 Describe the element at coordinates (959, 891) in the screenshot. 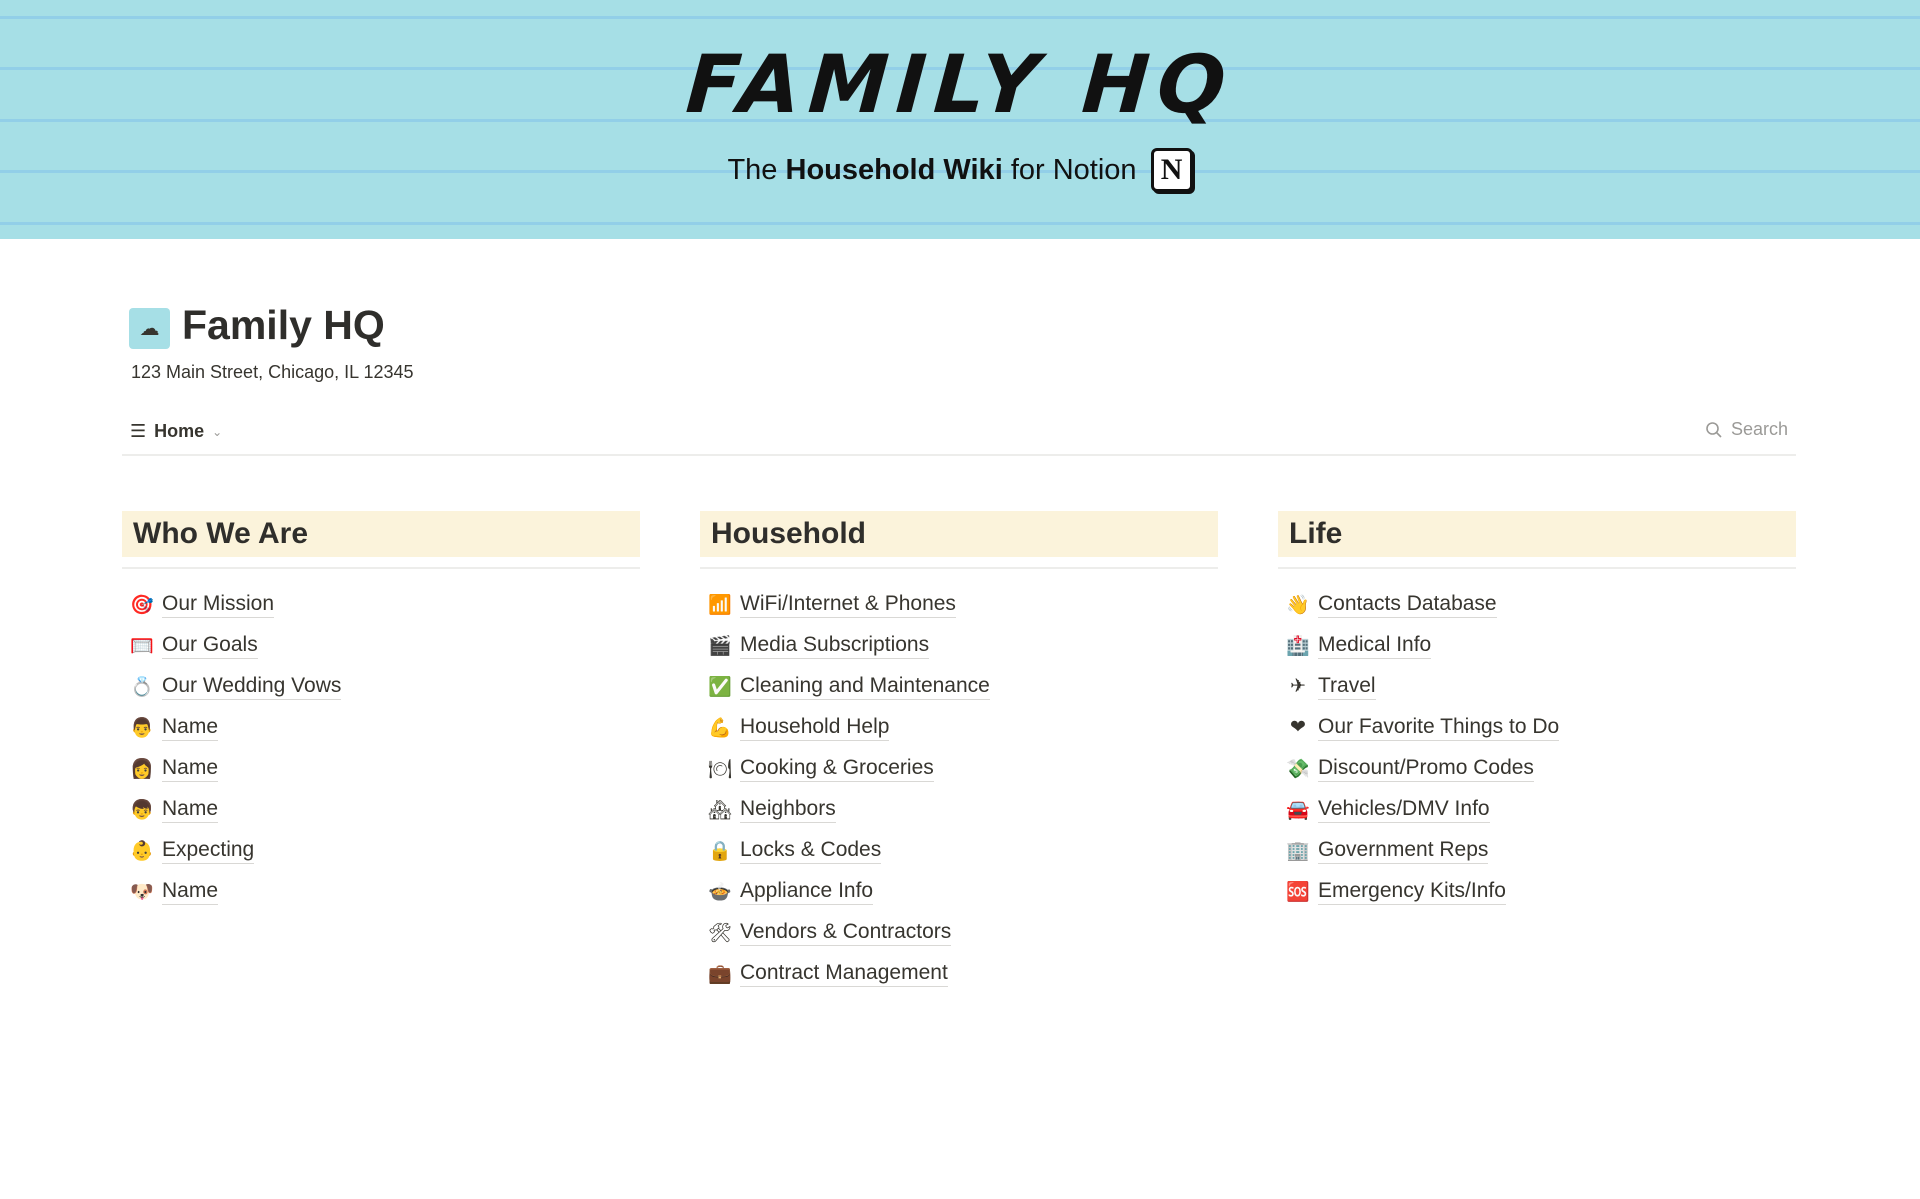

I see `page-link: 🍲 Appliance Info` at that location.